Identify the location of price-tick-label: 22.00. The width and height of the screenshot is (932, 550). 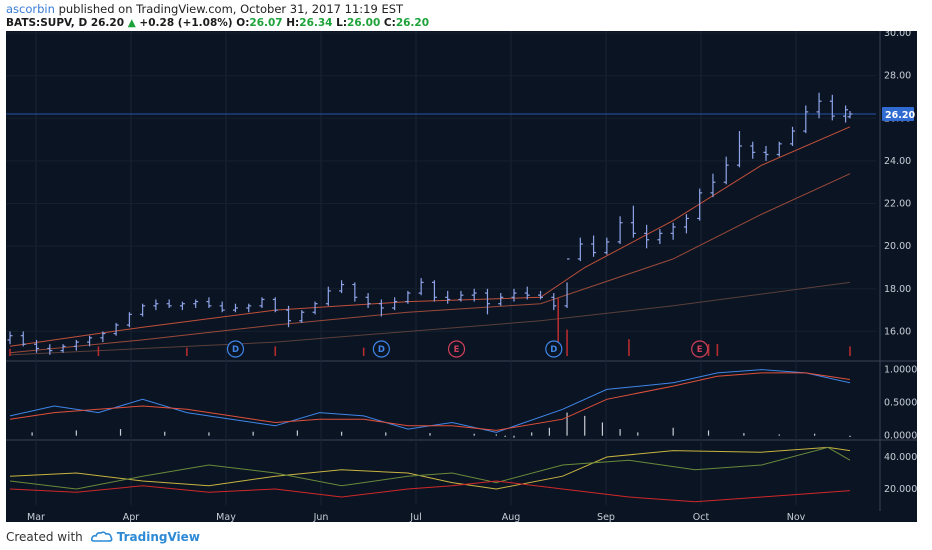
(897, 204).